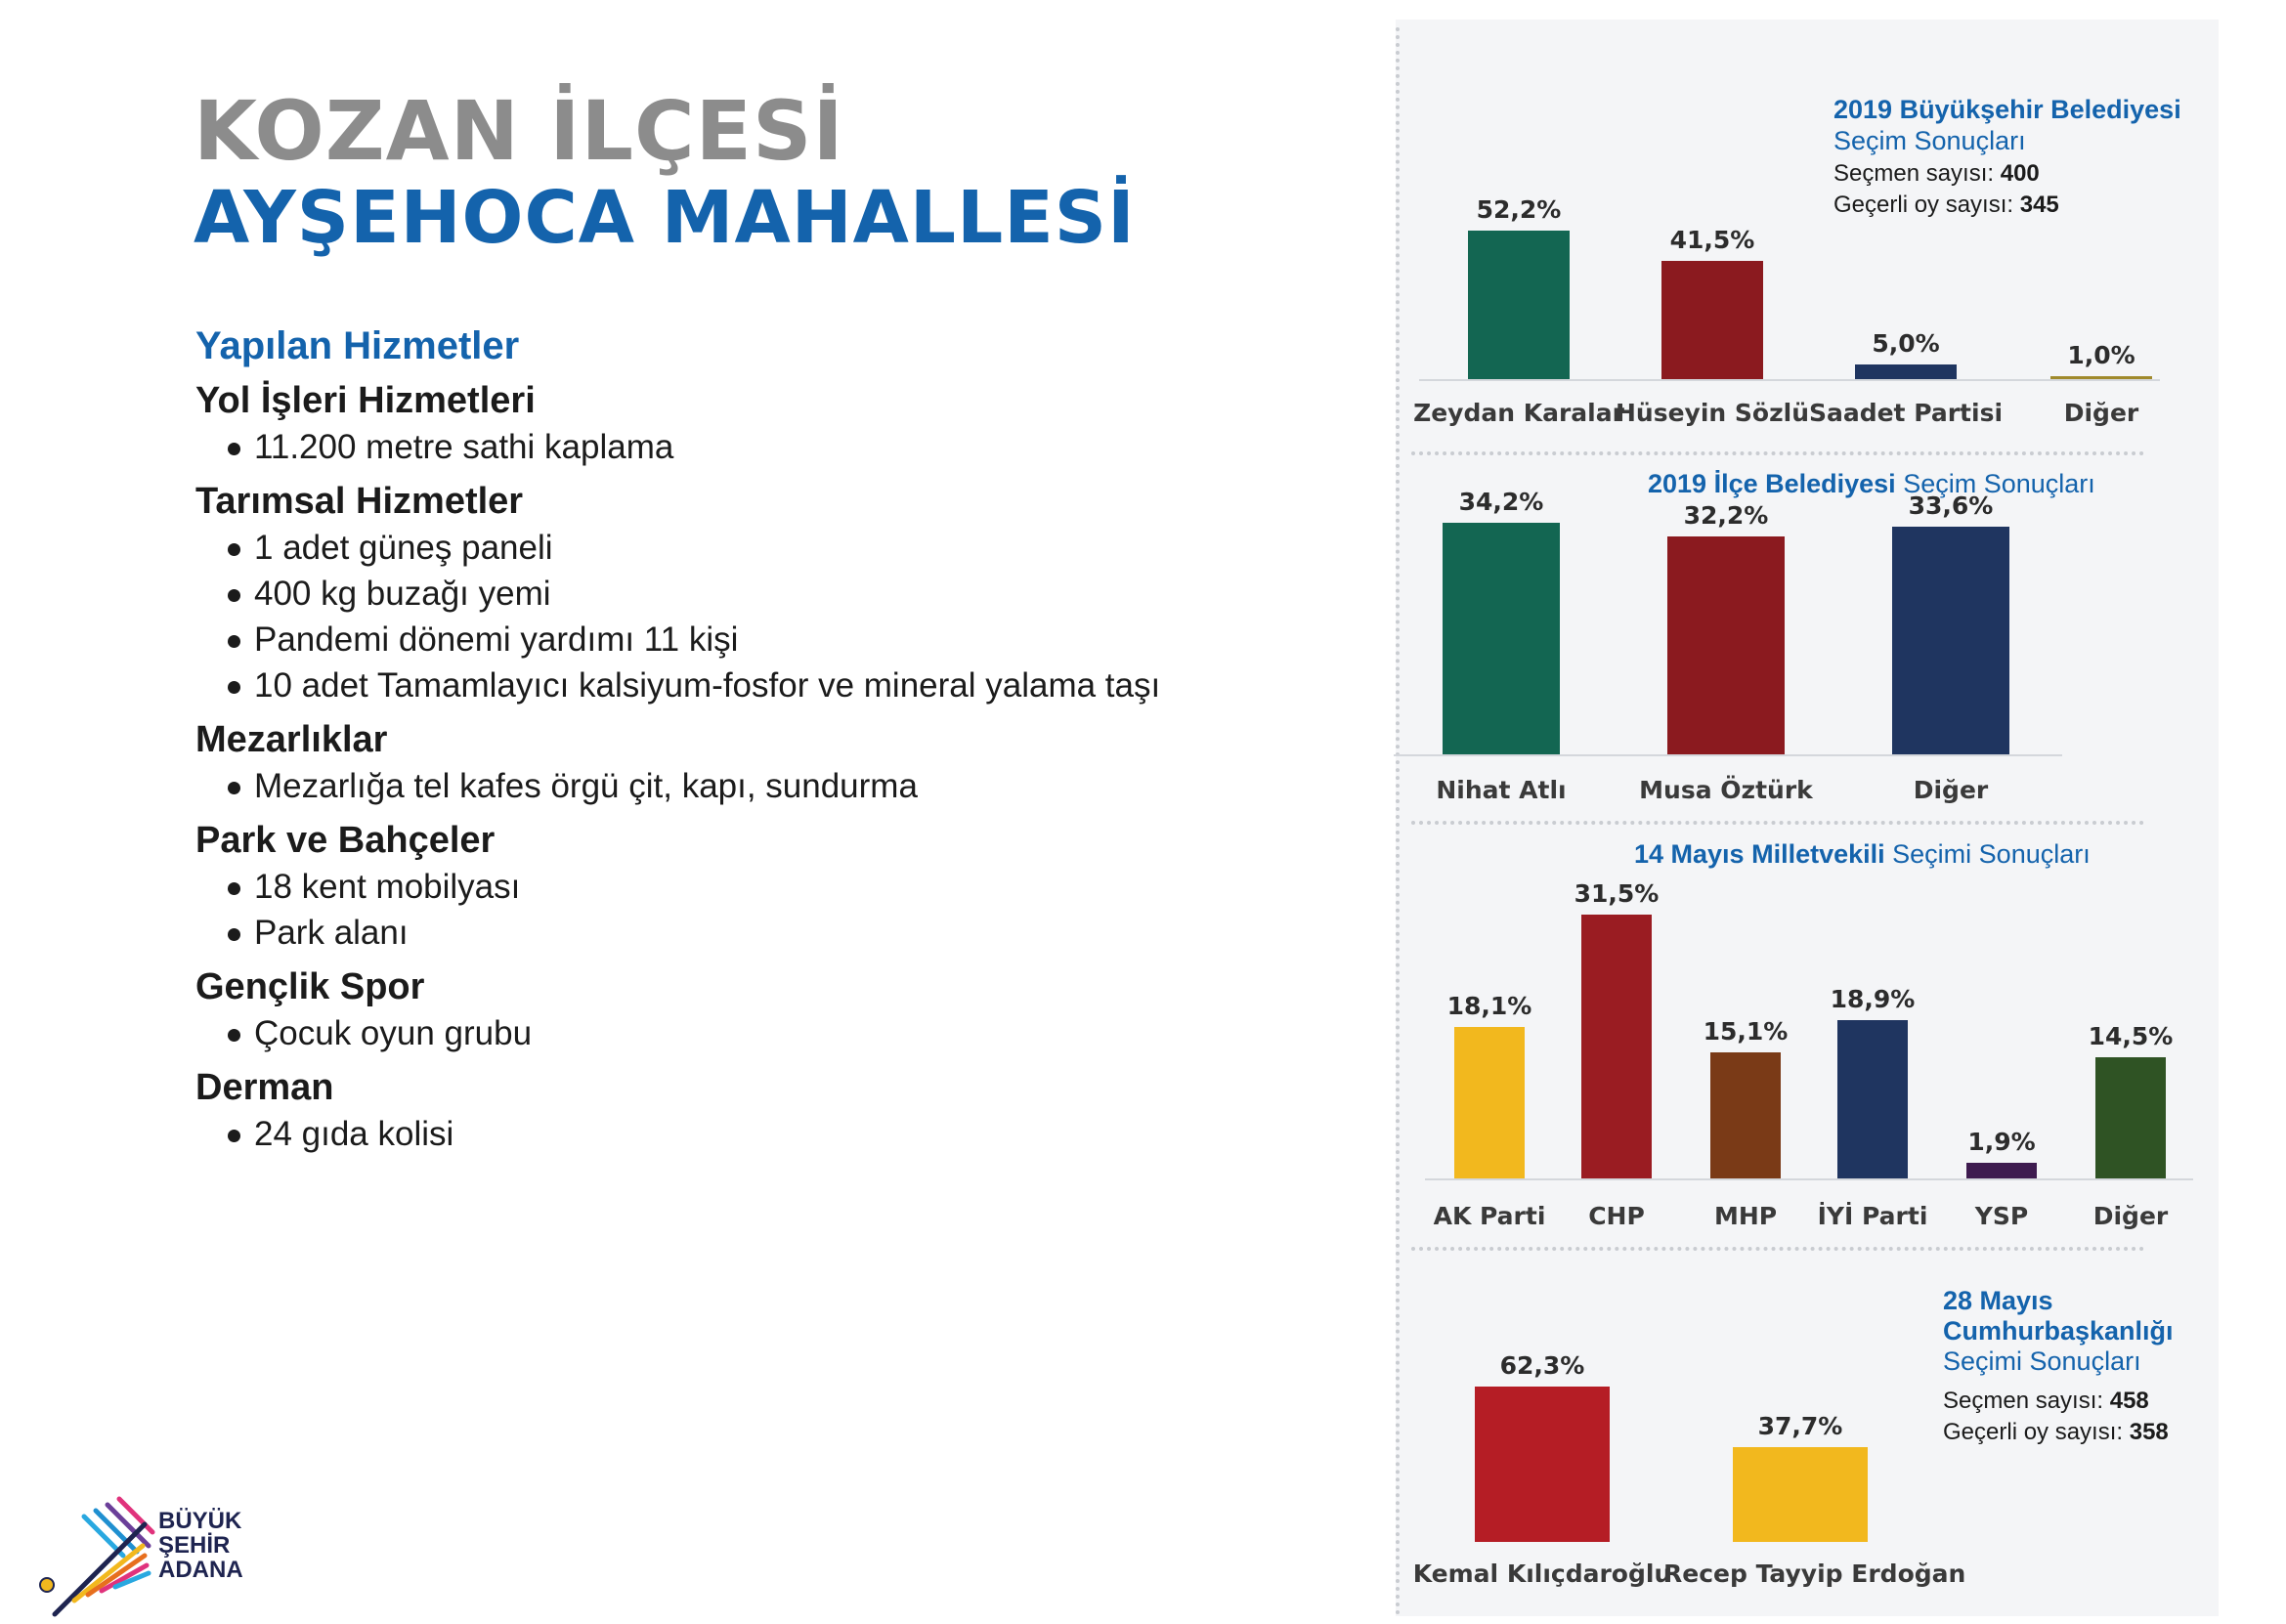  What do you see at coordinates (2131, 1035) in the screenshot?
I see `chart3-value-label: 14,5%` at bounding box center [2131, 1035].